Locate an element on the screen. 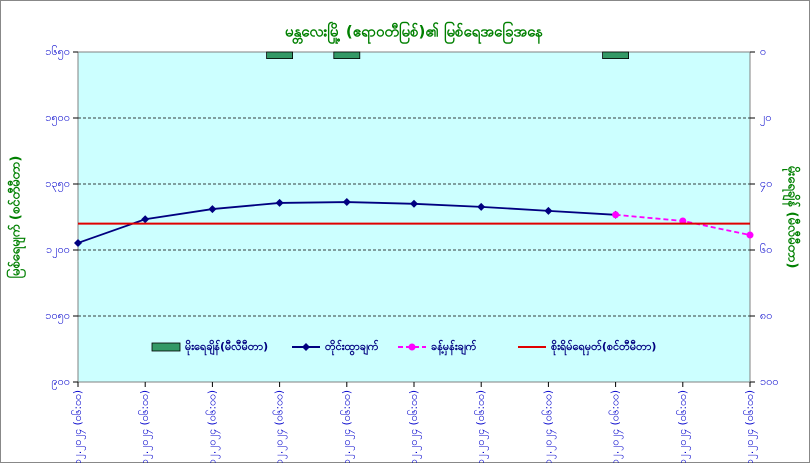 This screenshot has width=810, height=463. x-tick-label: ၁၀.၁၂.၂၀၂၄ (၀၆:၀၀) is located at coordinates (212, 426).